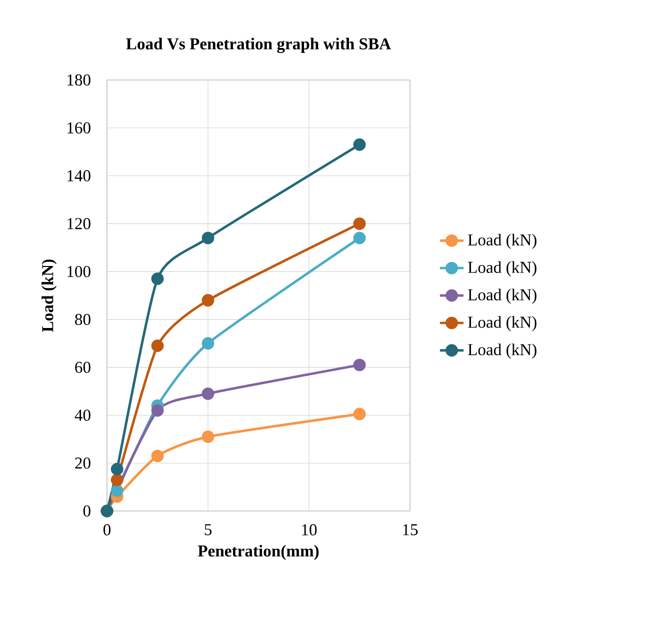 This screenshot has width=661, height=624. Describe the element at coordinates (86, 511) in the screenshot. I see `y-tick-label: 0` at that location.